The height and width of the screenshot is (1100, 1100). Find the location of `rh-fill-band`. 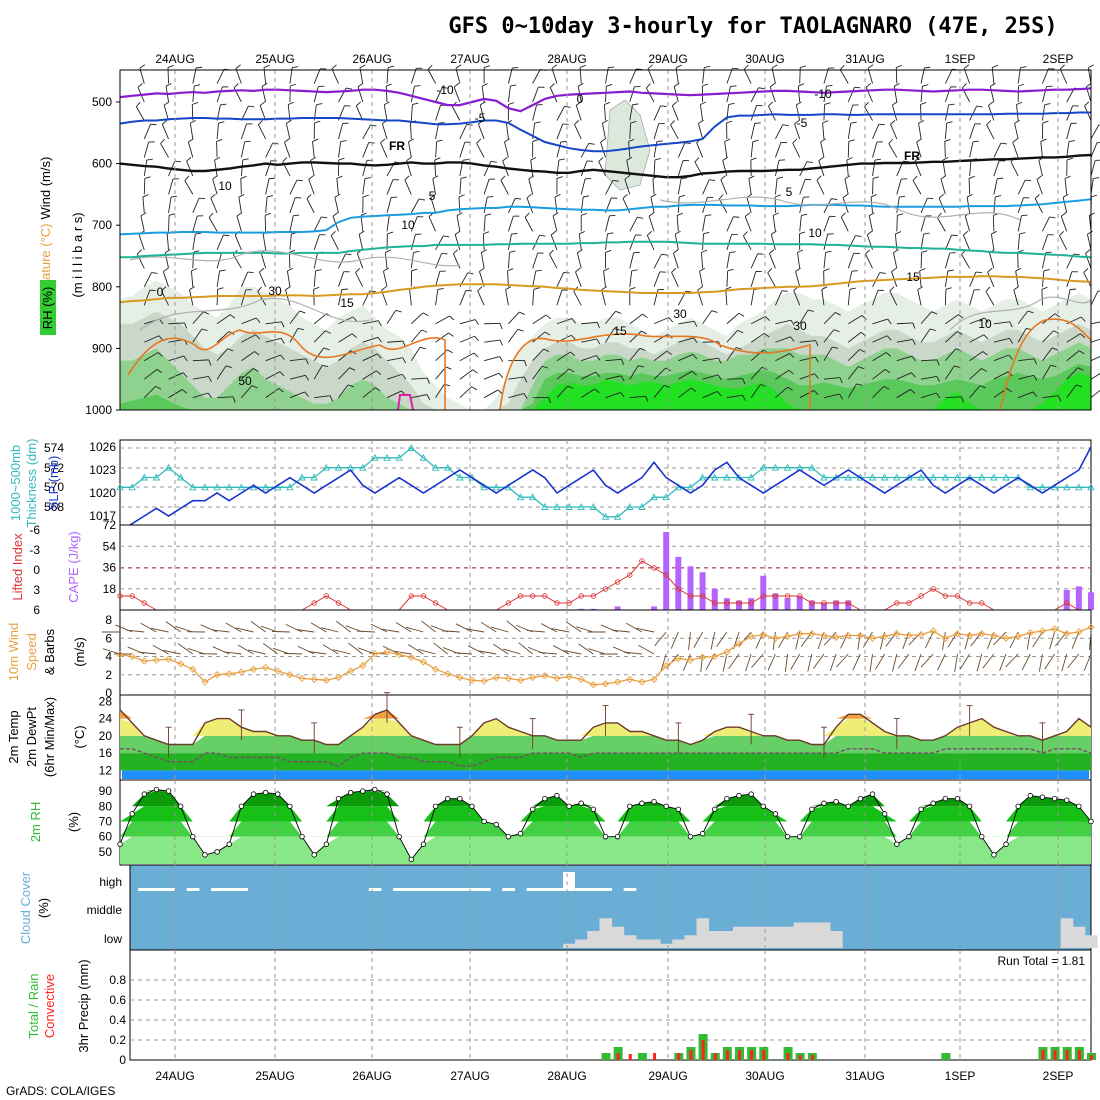

rh-fill-band is located at coordinates (605, 829).